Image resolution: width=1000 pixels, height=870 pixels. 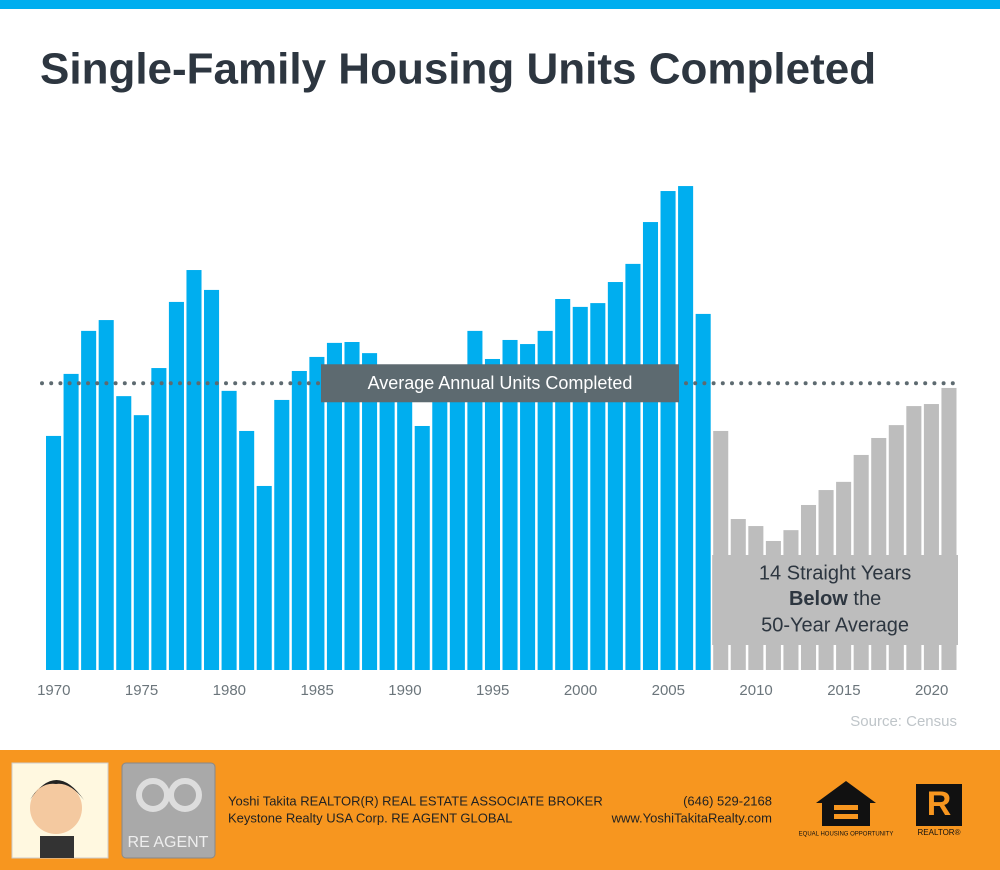 I want to click on x-tick-label: 1980, so click(x=229, y=690).